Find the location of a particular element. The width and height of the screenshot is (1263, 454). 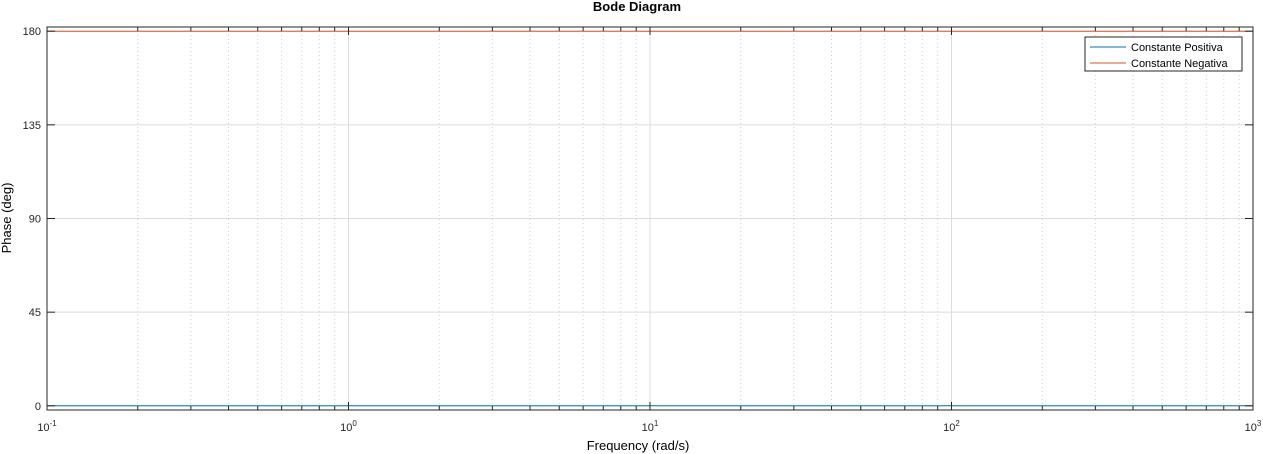

legend-box is located at coordinates (1163, 54).